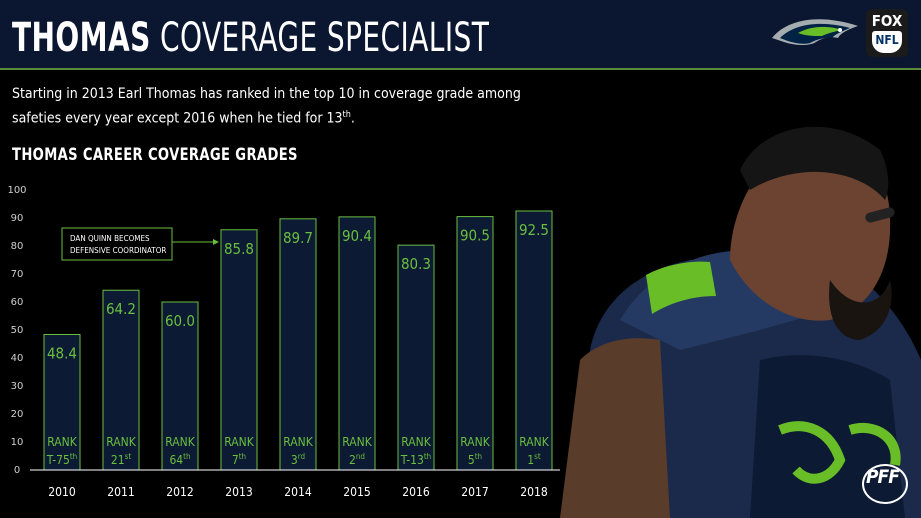 The width and height of the screenshot is (921, 518). What do you see at coordinates (155, 155) in the screenshot?
I see `chart-title: THOMAS CAREER COVERAGE GRADES` at bounding box center [155, 155].